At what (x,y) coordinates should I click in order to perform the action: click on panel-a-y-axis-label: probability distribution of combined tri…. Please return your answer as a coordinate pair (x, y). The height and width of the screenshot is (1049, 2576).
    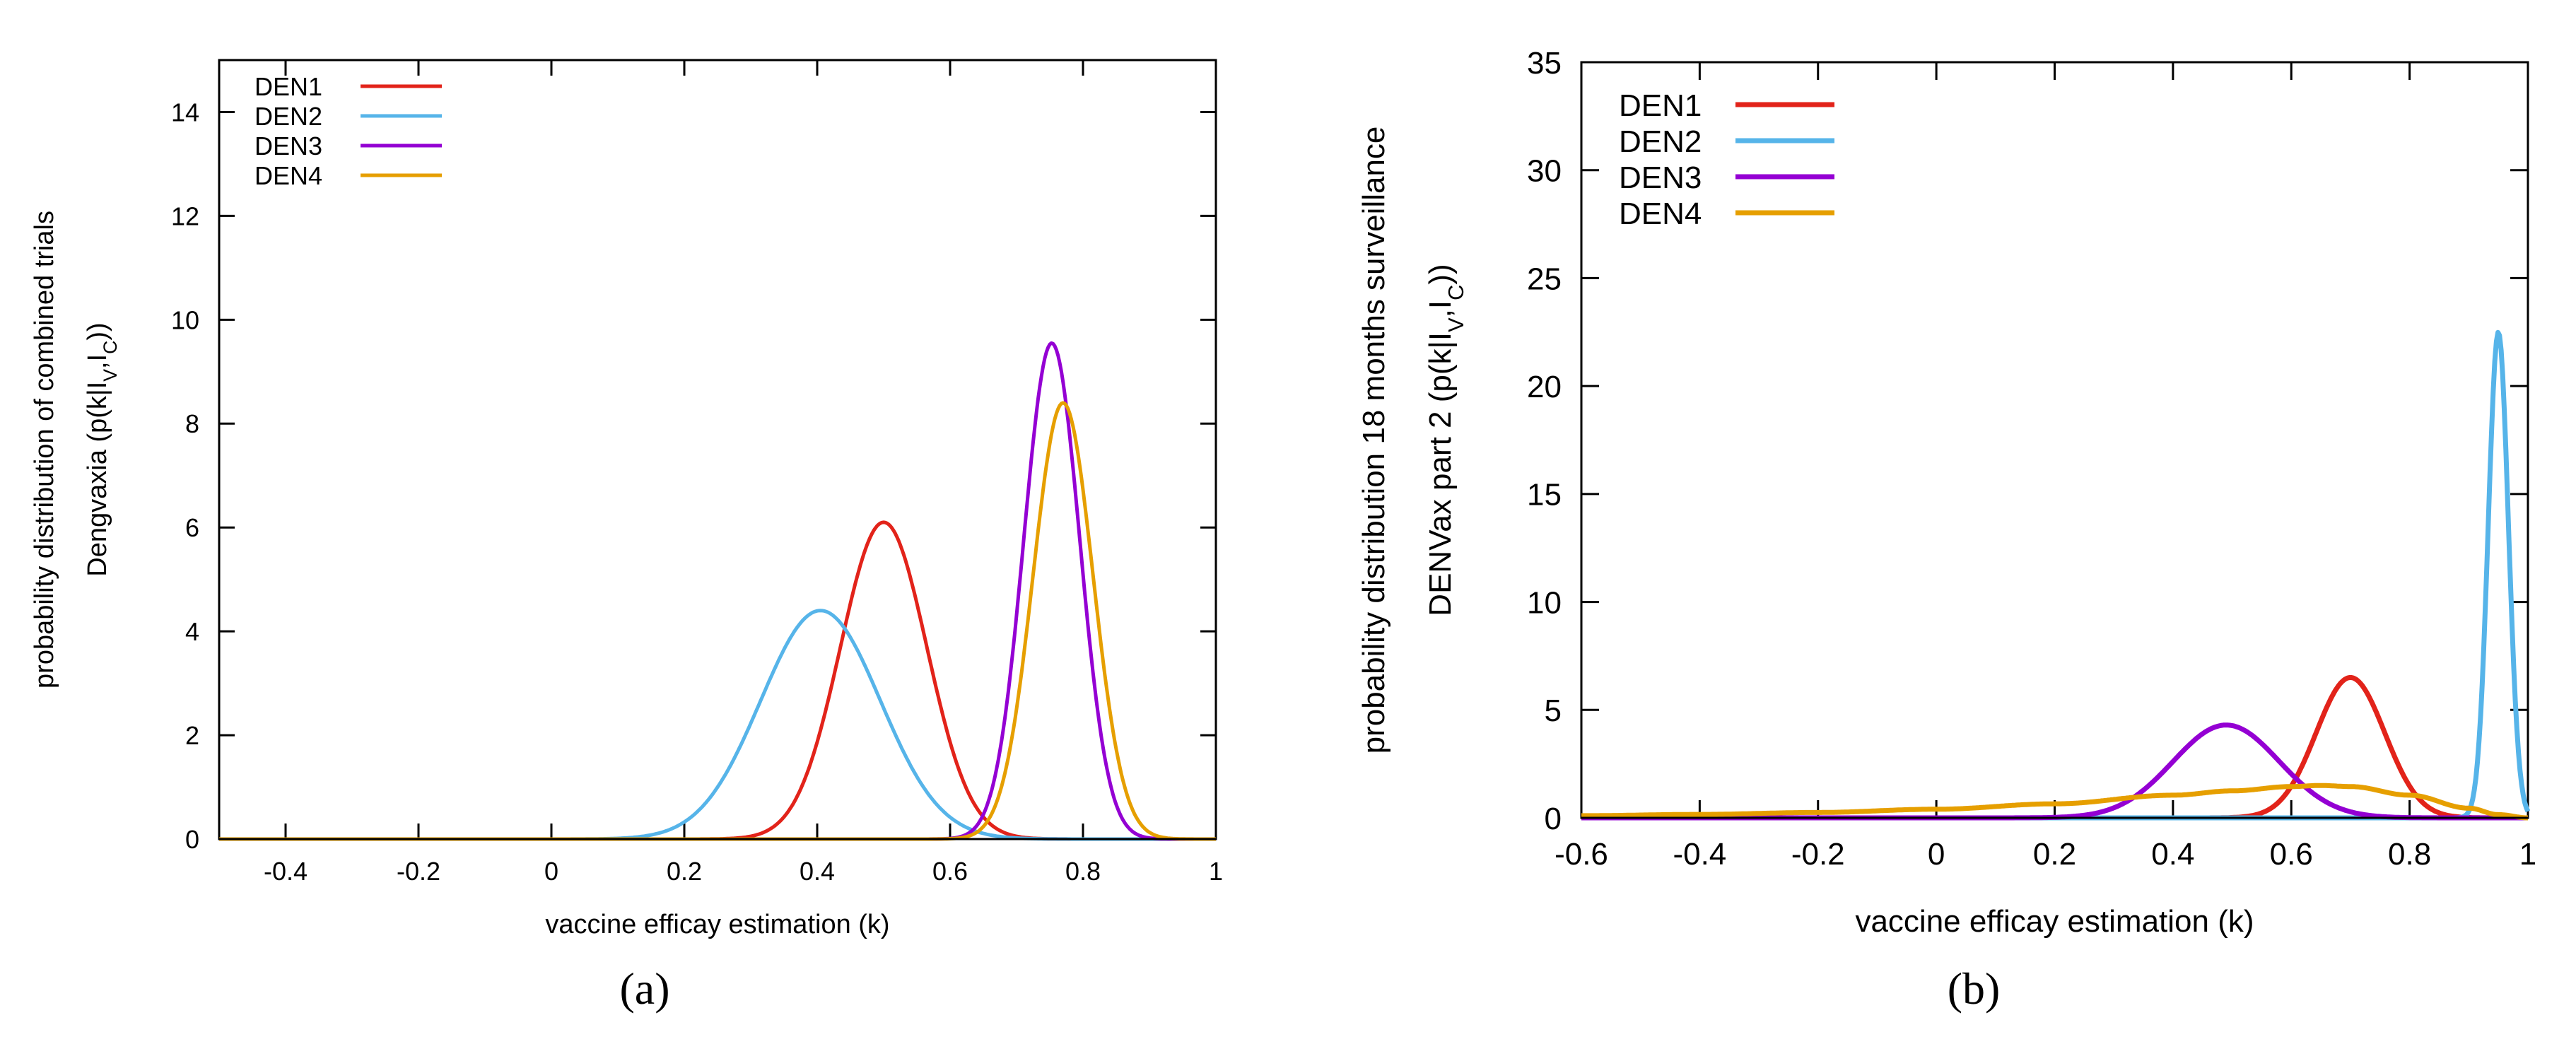
    Looking at the image, I should click on (75, 449).